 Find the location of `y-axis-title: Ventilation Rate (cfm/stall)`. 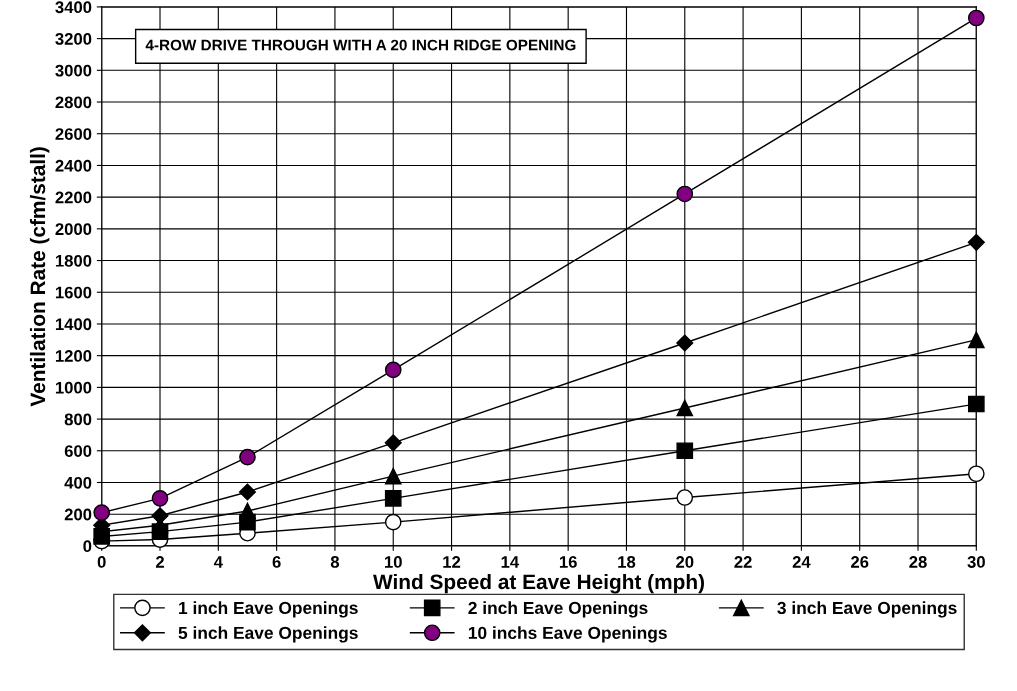

y-axis-title: Ventilation Rate (cfm/stall) is located at coordinates (39, 277).